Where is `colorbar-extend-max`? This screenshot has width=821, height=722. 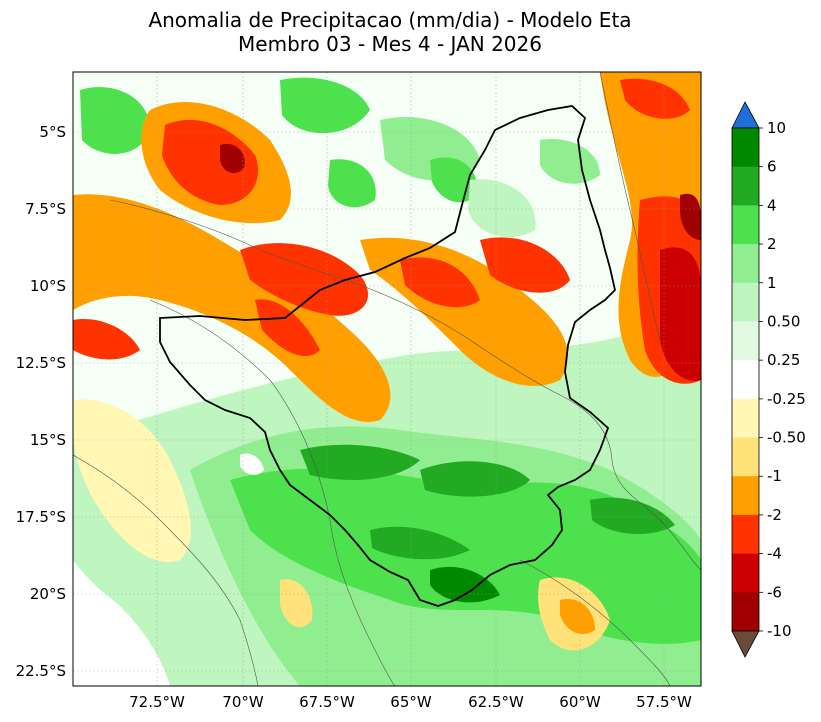 colorbar-extend-max is located at coordinates (745, 115).